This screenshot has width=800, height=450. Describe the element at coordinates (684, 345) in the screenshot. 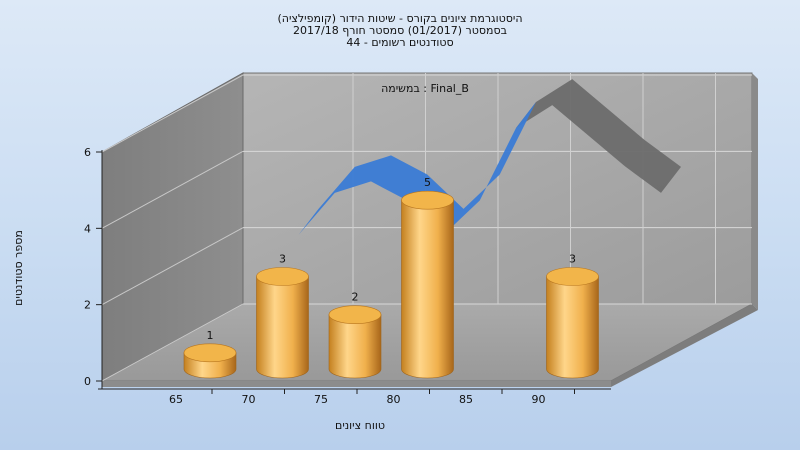

I see `floor-side-edge` at that location.